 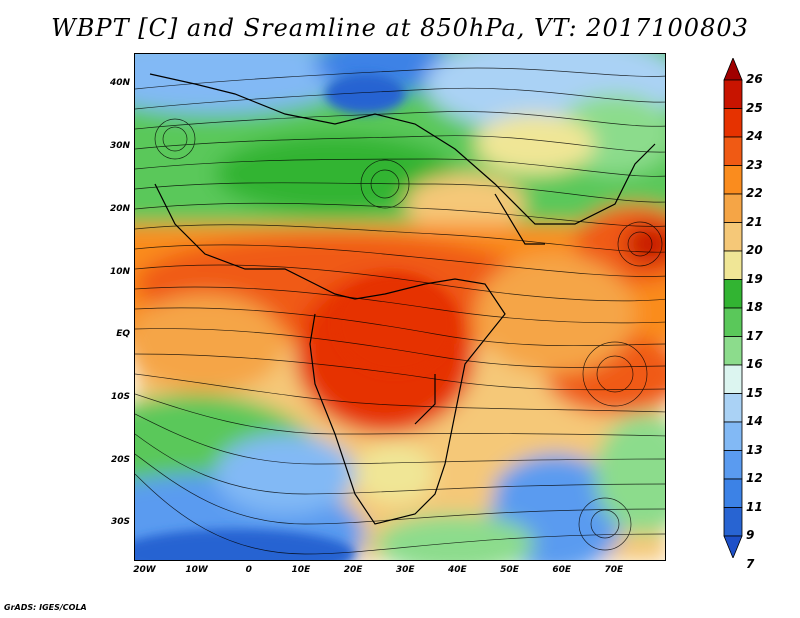 I want to click on colorbar-level-label: 17, so click(x=754, y=335).